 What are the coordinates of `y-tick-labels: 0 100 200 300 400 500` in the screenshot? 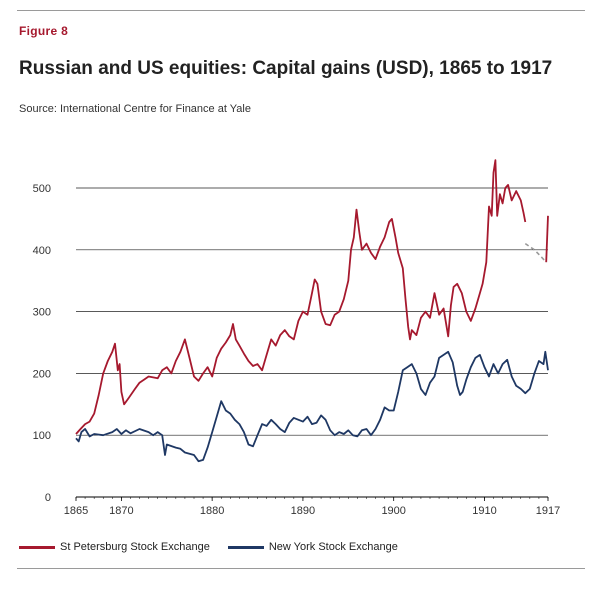 It's located at (42, 343).